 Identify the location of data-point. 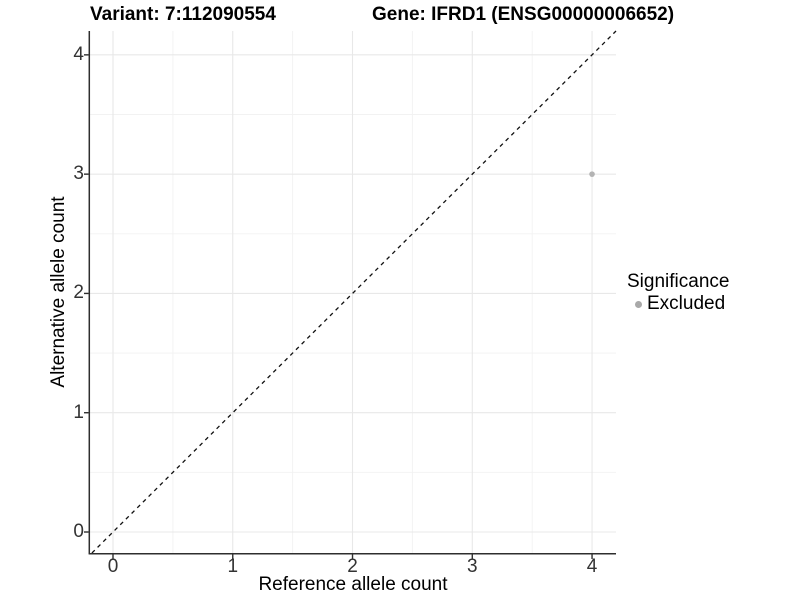
(592, 174).